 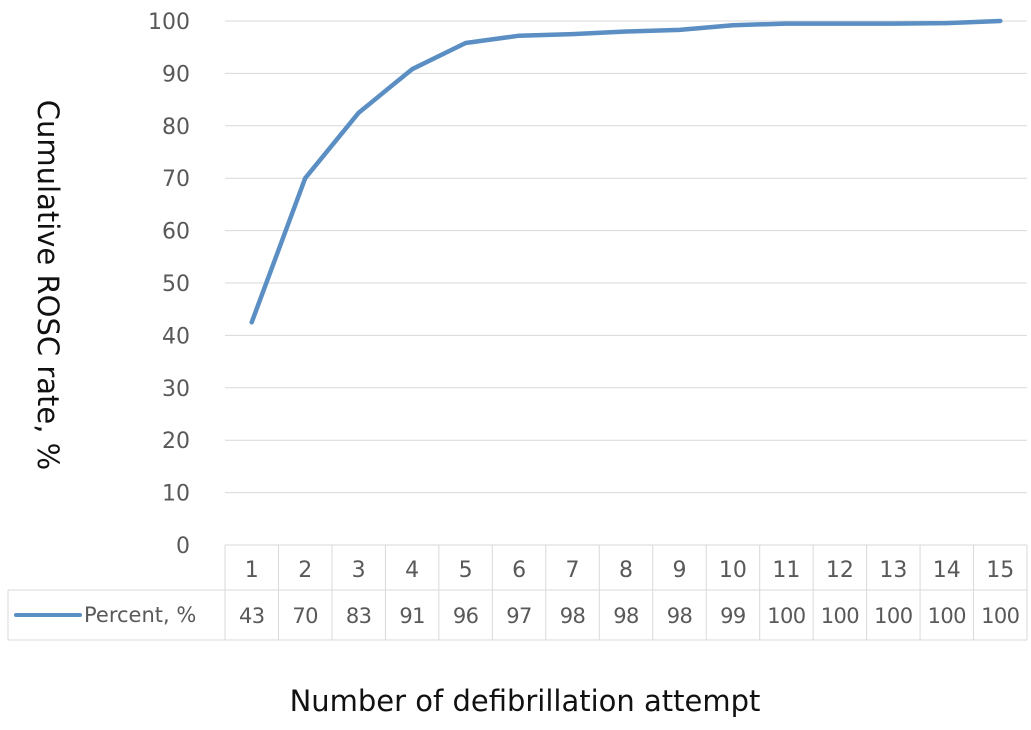 I want to click on table-value: 83, so click(x=359, y=616).